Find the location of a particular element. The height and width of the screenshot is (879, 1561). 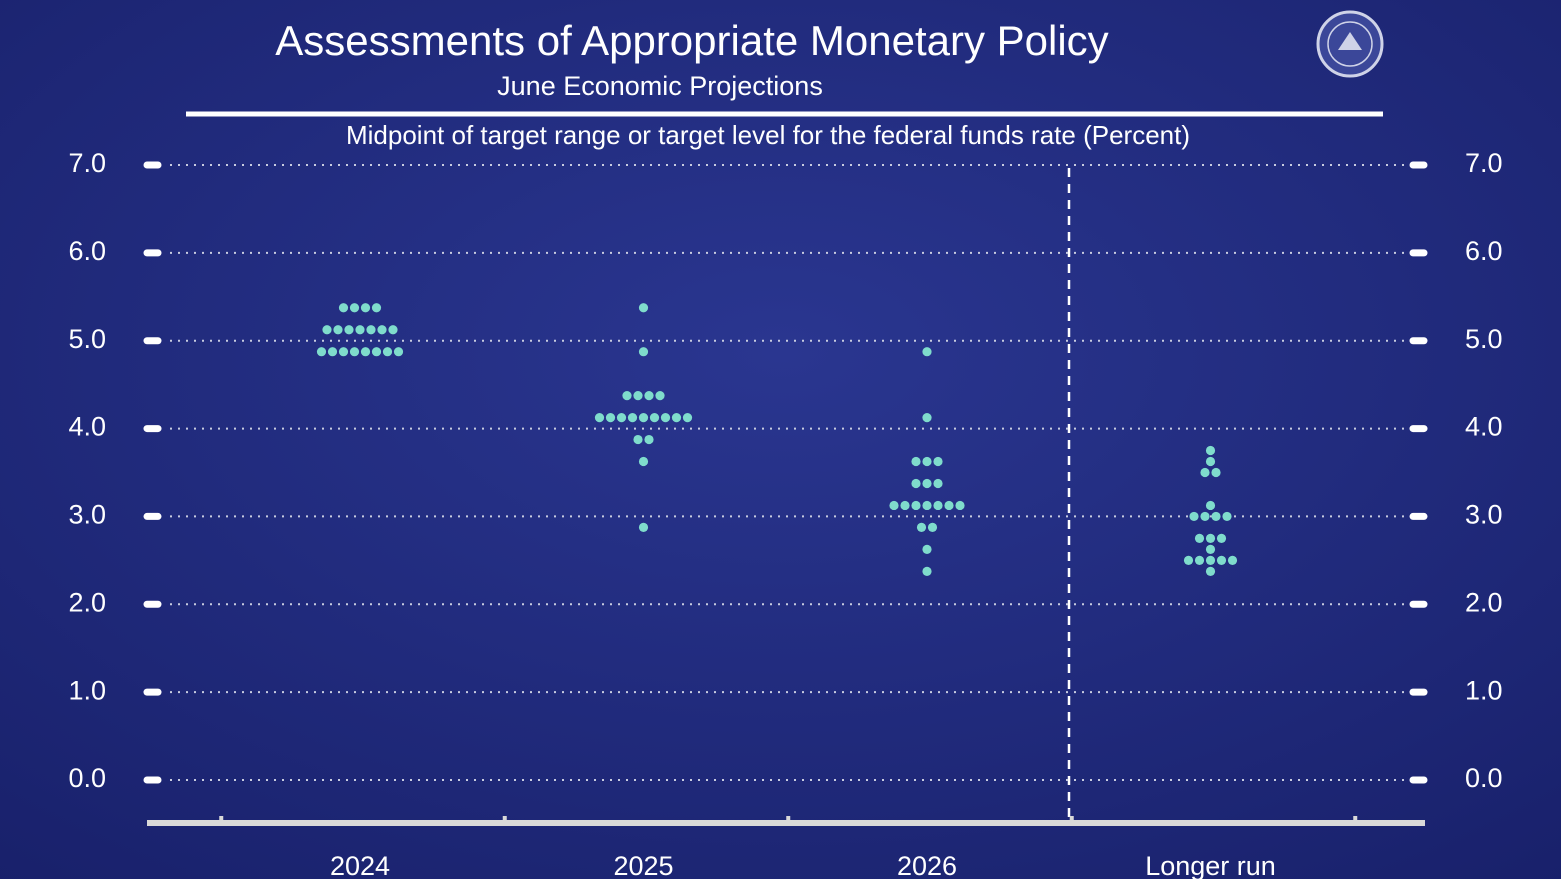

y-tick-label: 7.0 is located at coordinates (87, 163).